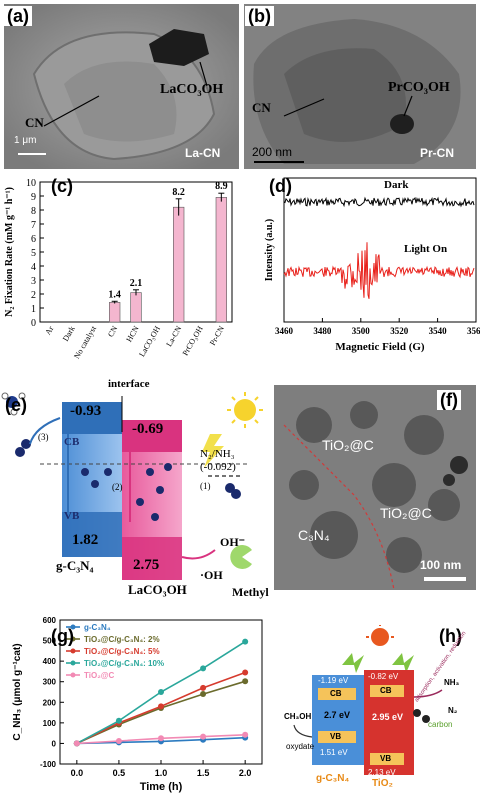 The width and height of the screenshot is (480, 796). What do you see at coordinates (192, 89) in the screenshot?
I see `panel-a-particle-label: LaCO₃OH` at bounding box center [192, 89].